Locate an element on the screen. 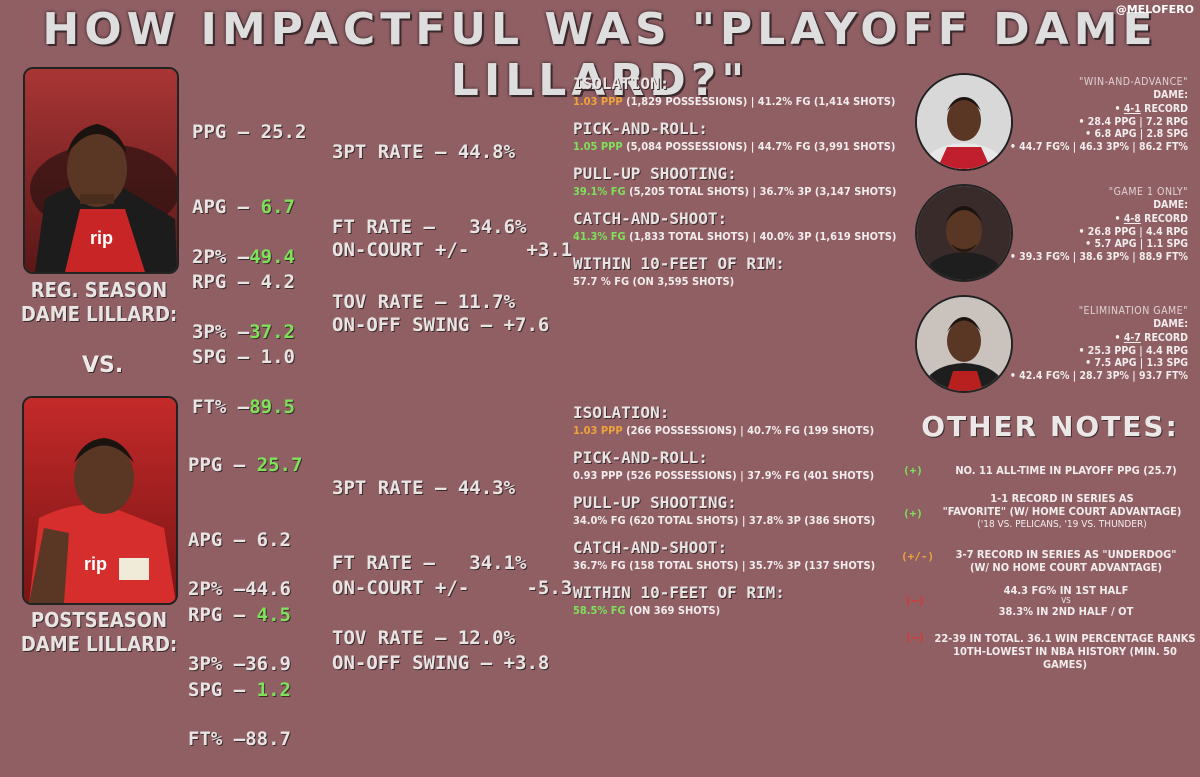  regular-caption-line1: REG. SEASON is located at coordinates (99, 290).